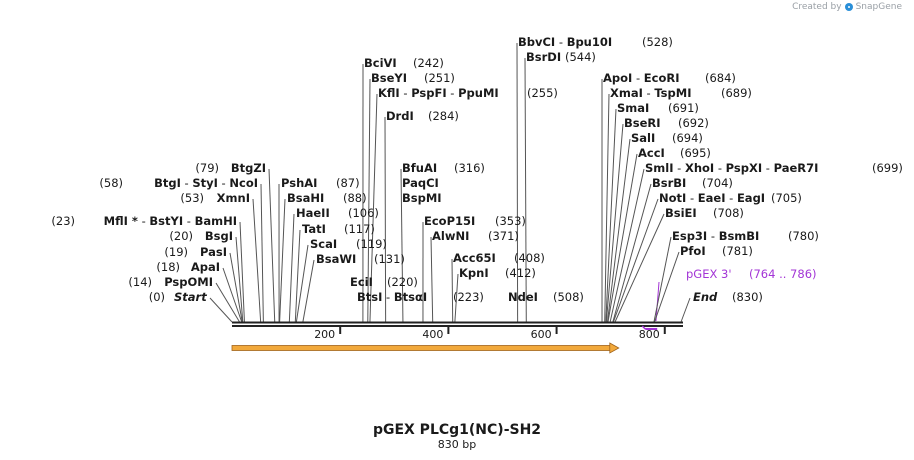 This screenshot has width=914, height=460. What do you see at coordinates (299, 183) in the screenshot?
I see `site-pshai: PshAI` at bounding box center [299, 183].